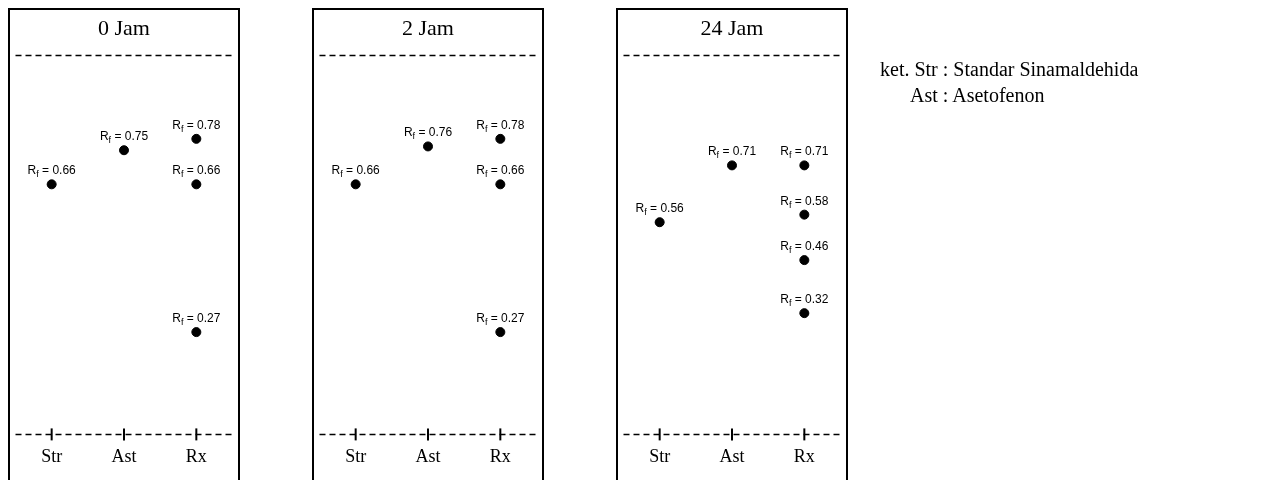 The width and height of the screenshot is (1265, 483). What do you see at coordinates (428, 28) in the screenshot?
I see `chart-title: 2 Jam` at bounding box center [428, 28].